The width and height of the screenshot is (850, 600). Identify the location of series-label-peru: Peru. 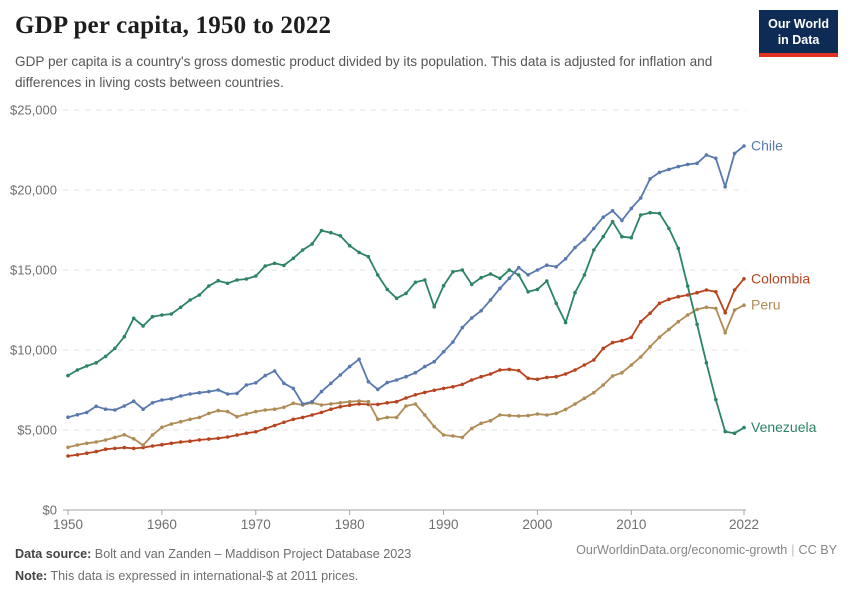
(766, 305).